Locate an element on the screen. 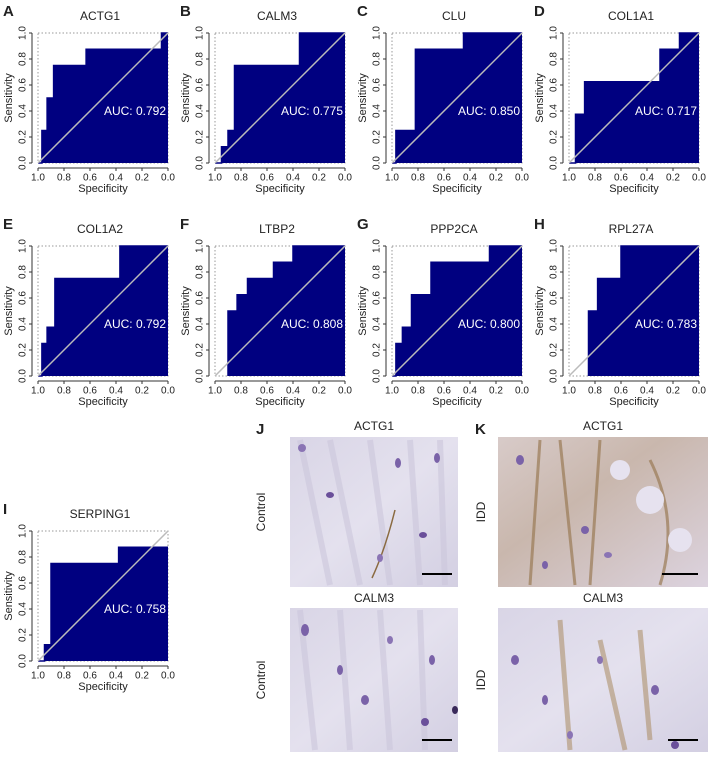 The image size is (708, 757). image-title: CALM3 is located at coordinates (374, 598).